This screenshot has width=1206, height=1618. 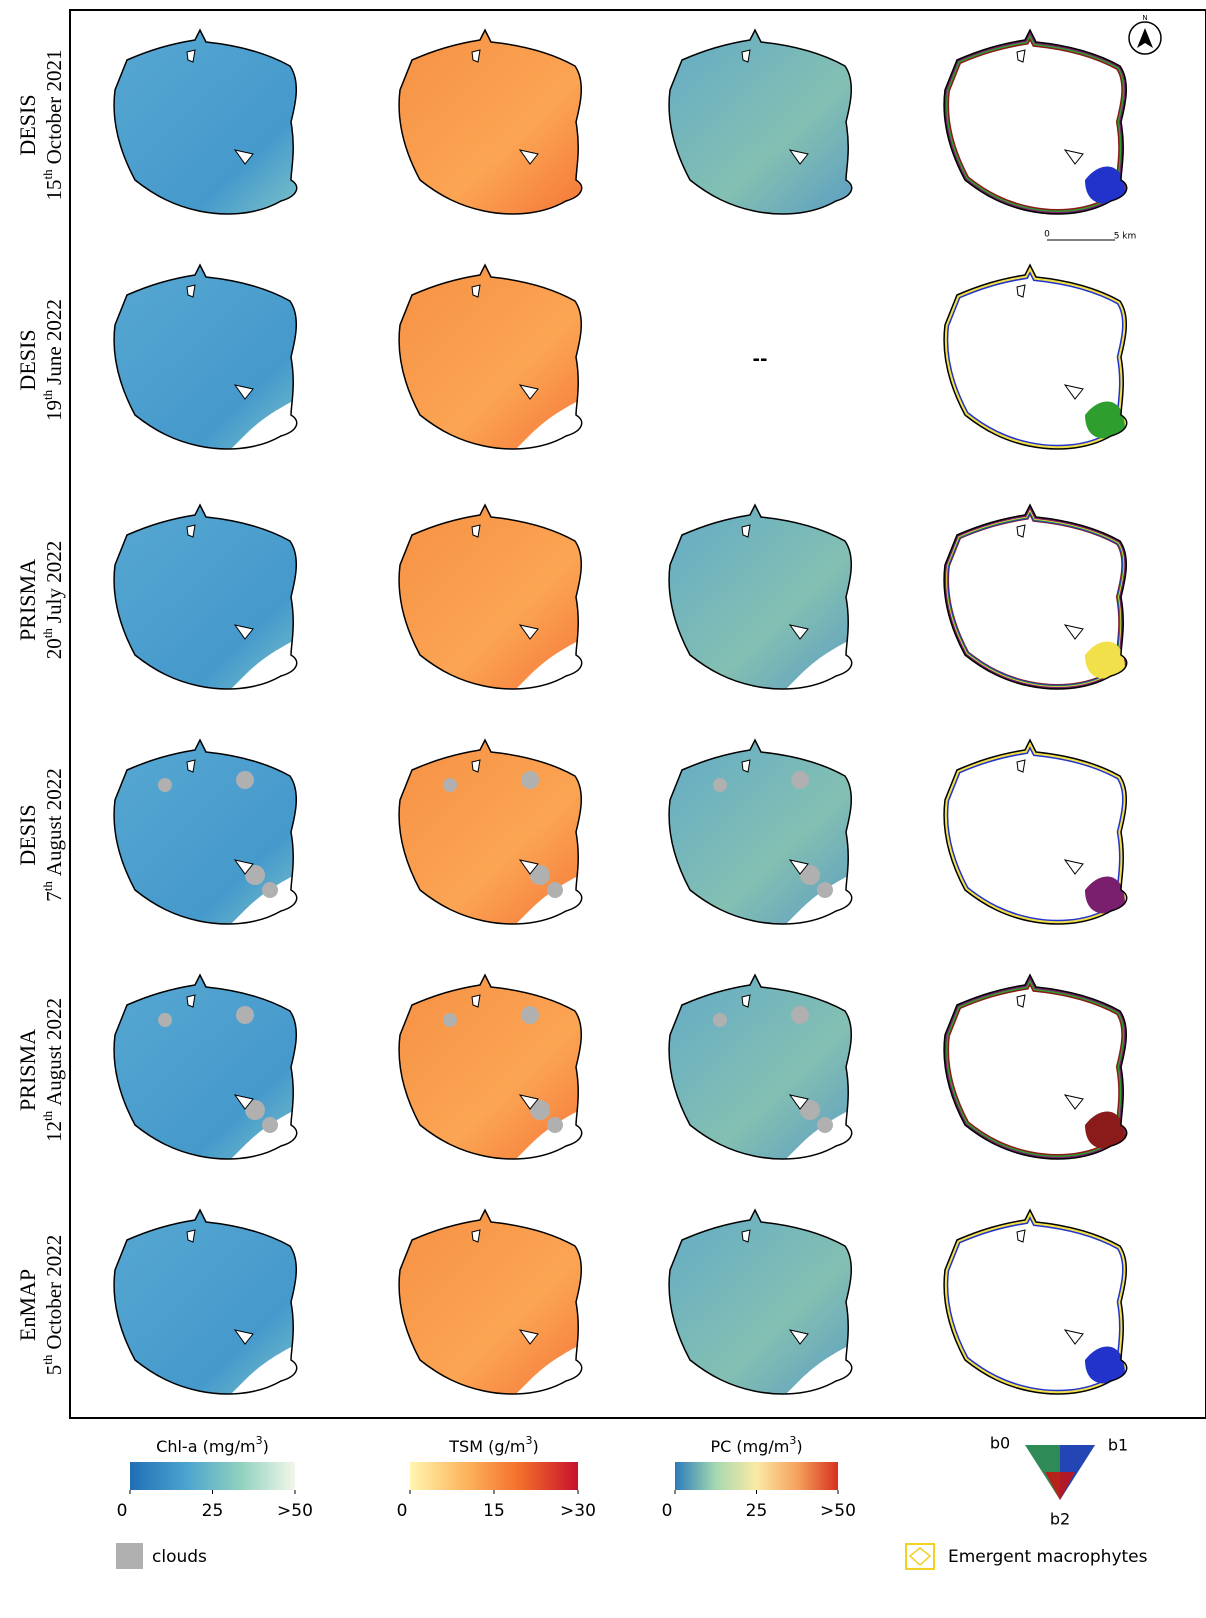 What do you see at coordinates (53, 600) in the screenshot?
I see `row-date: 20th July 2022` at bounding box center [53, 600].